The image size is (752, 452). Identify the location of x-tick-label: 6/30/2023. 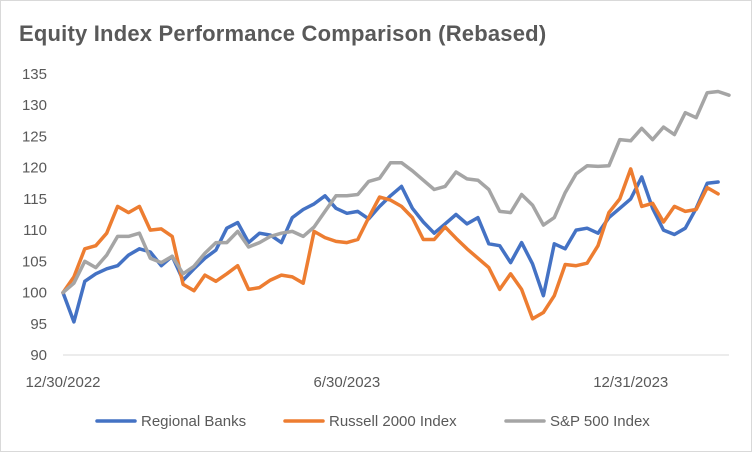
(347, 382).